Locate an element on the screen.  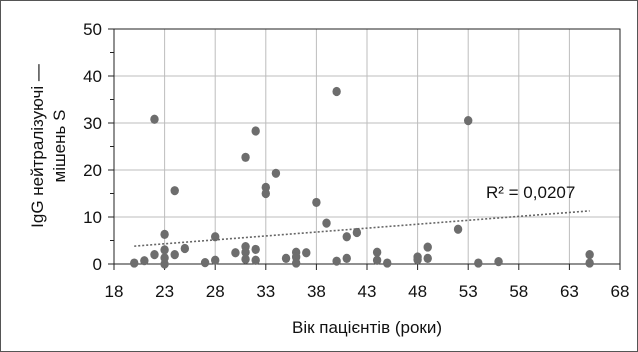
r-squared-annotation: R² = 0,0207 is located at coordinates (530, 192).